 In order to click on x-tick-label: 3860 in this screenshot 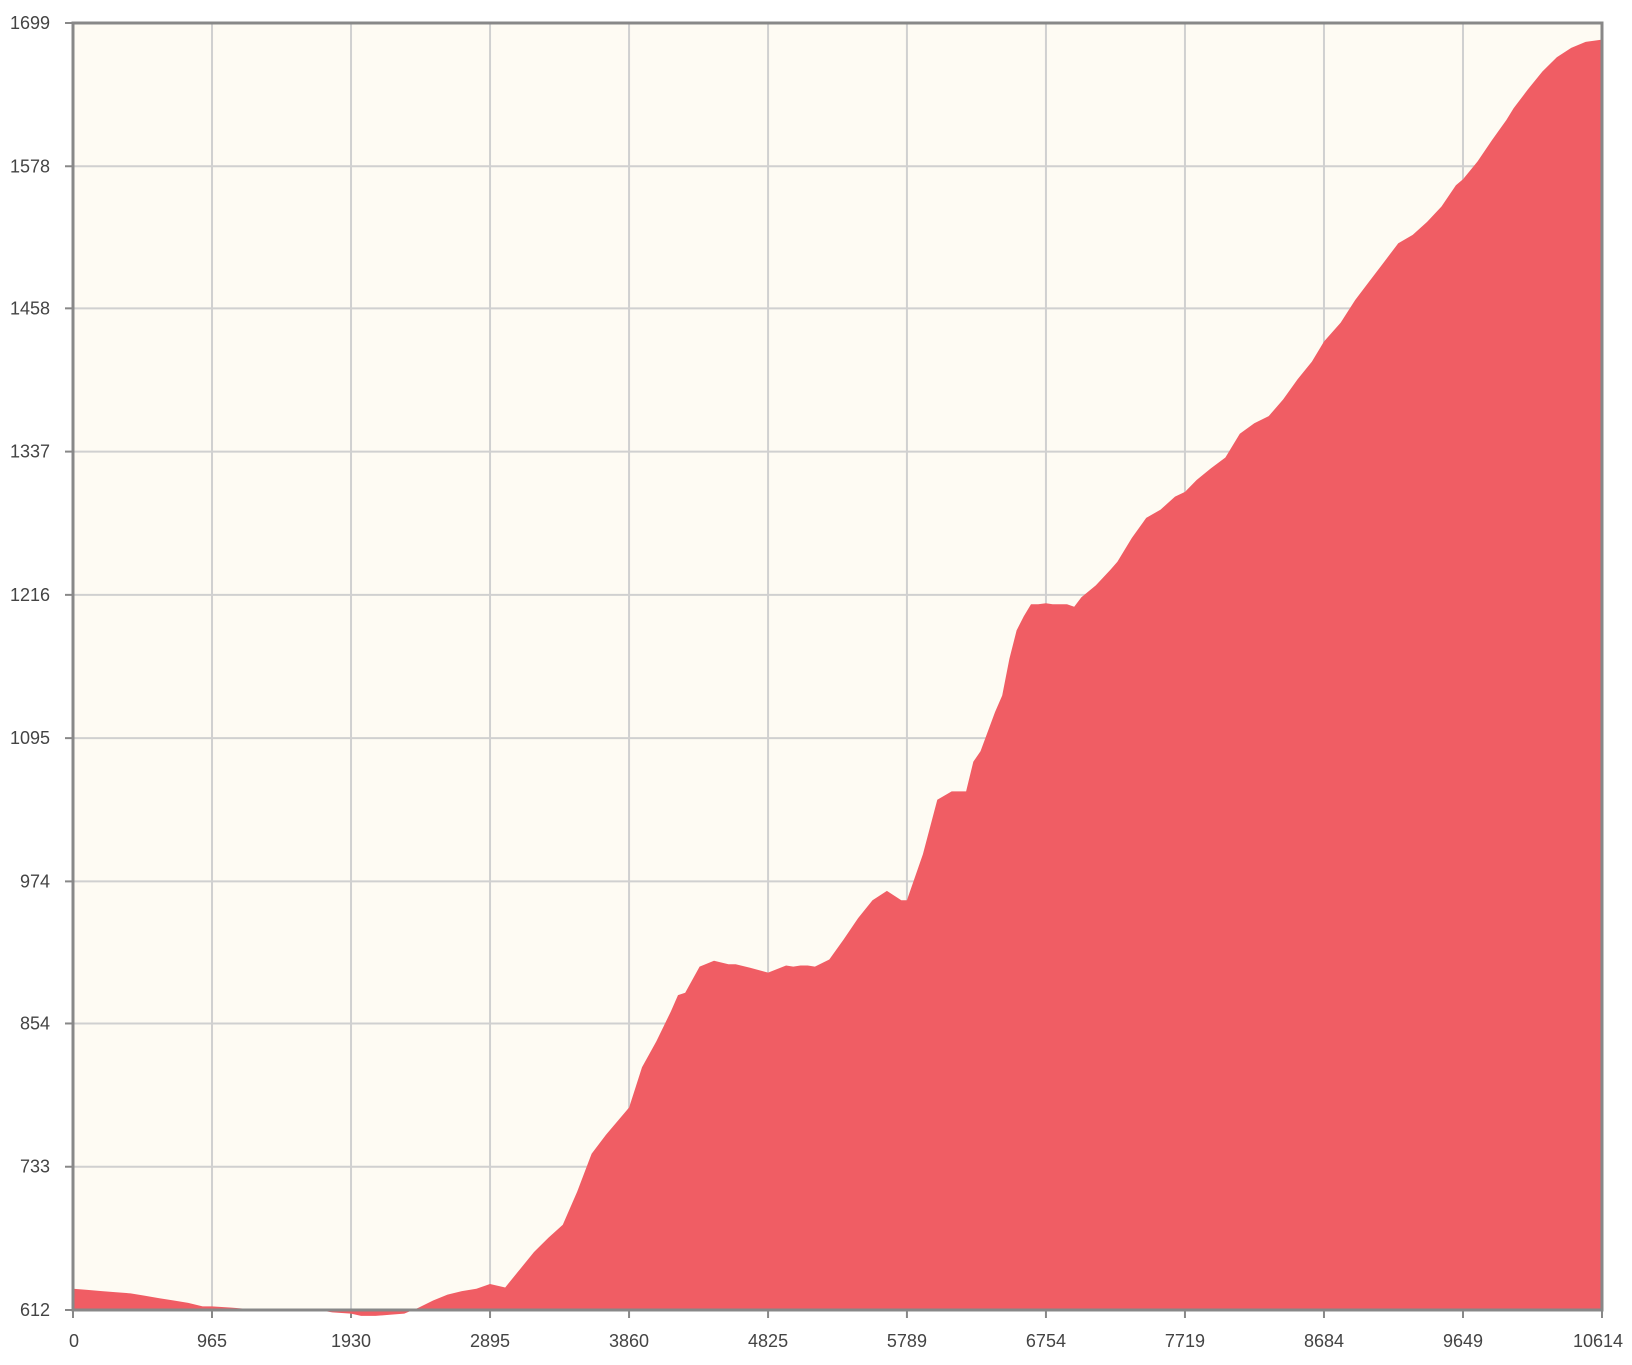, I will do `click(629, 1341)`.